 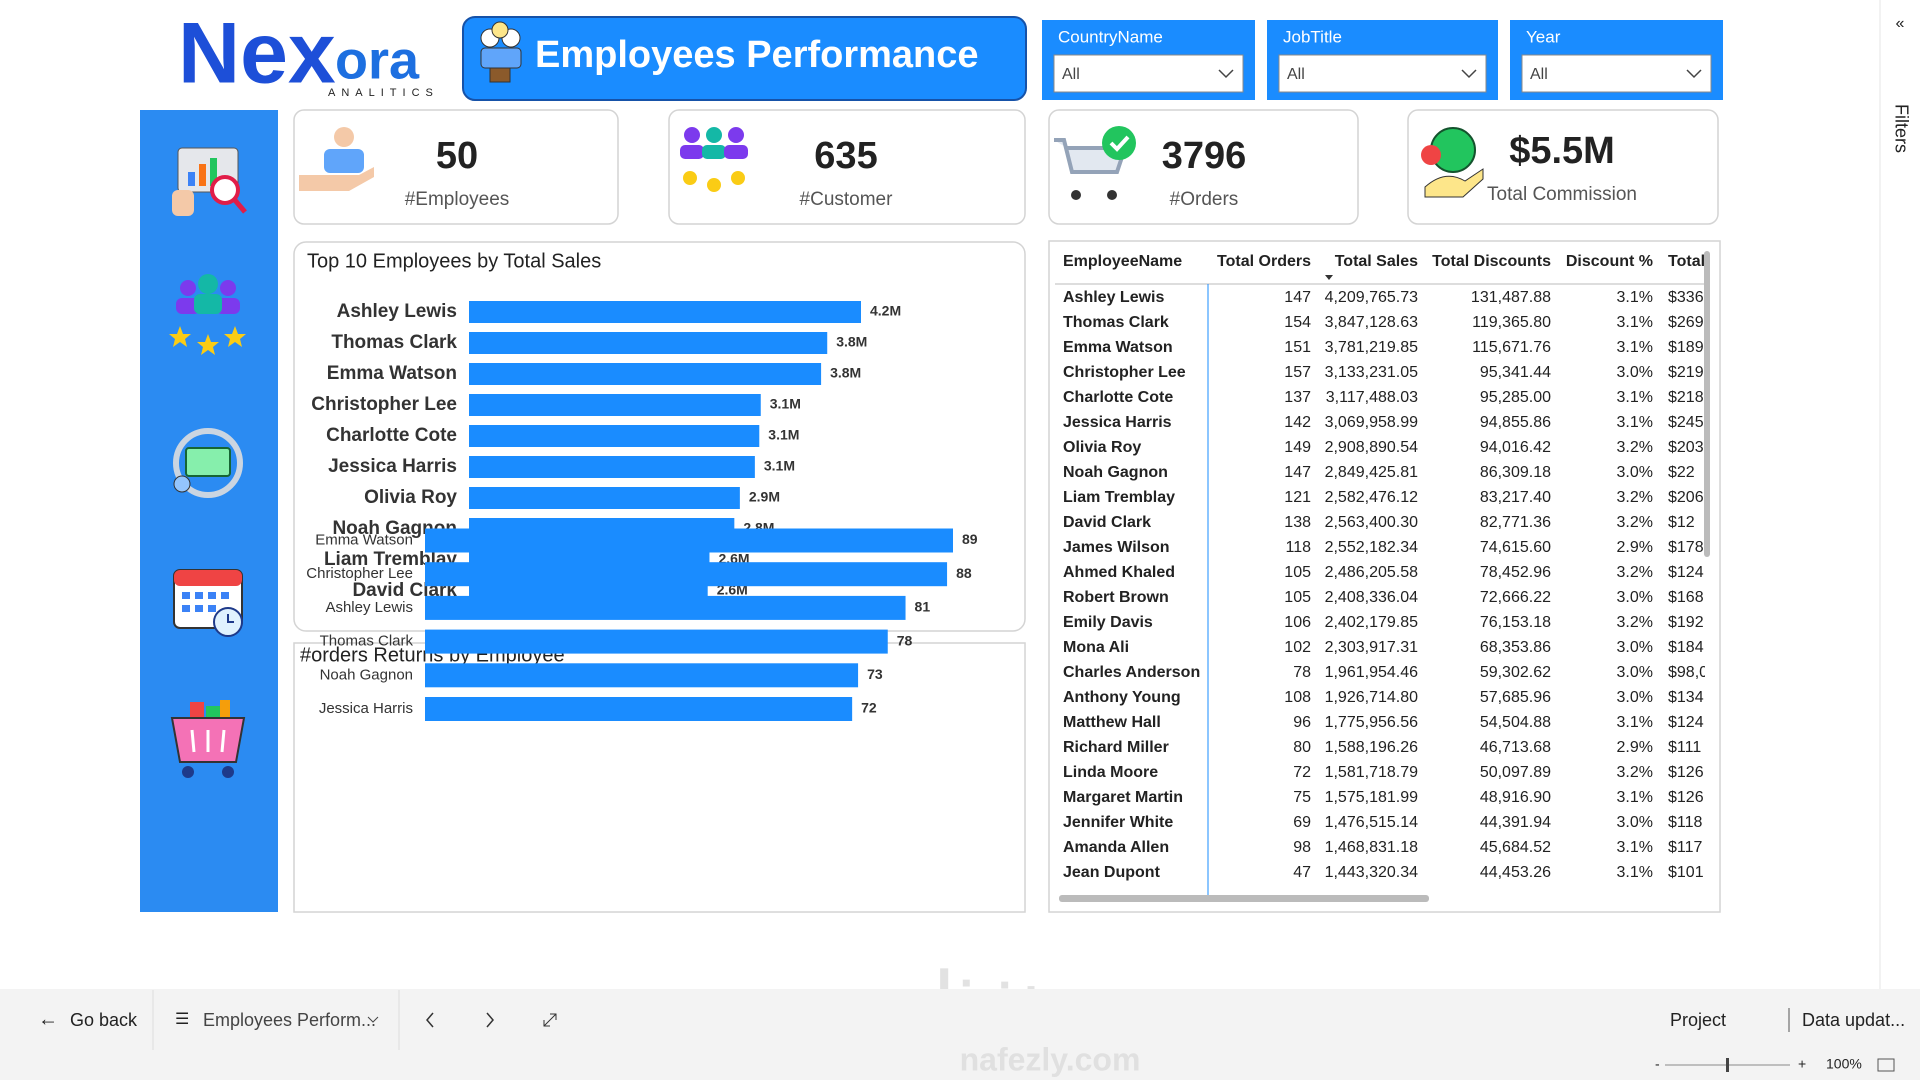 What do you see at coordinates (1119, 497) in the screenshot?
I see `table-cell: Liam Tremblay` at bounding box center [1119, 497].